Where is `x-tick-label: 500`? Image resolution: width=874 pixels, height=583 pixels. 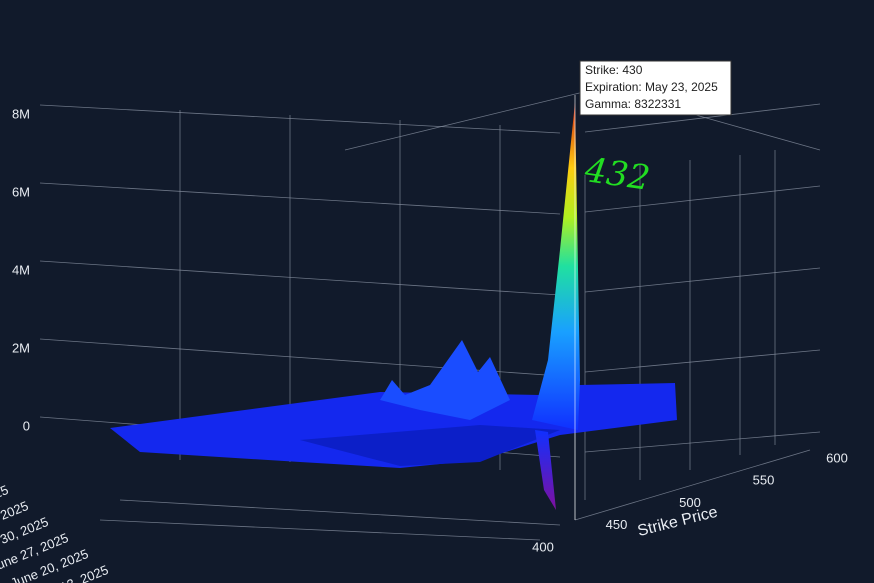
x-tick-label: 500 is located at coordinates (690, 502).